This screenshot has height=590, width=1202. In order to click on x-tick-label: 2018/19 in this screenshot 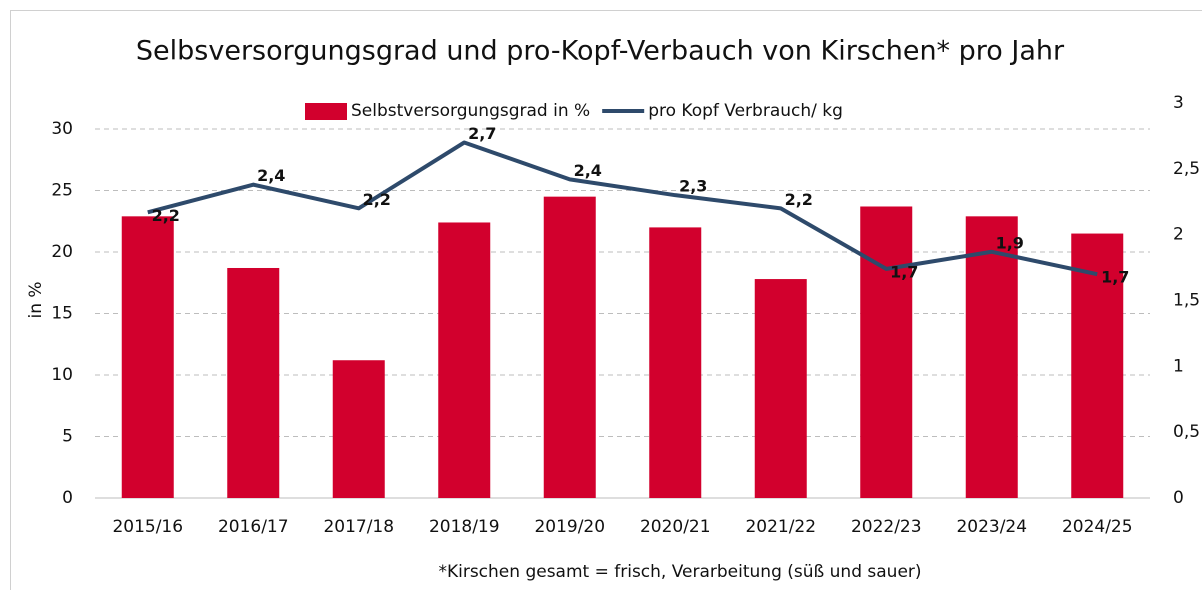, I will do `click(464, 527)`.